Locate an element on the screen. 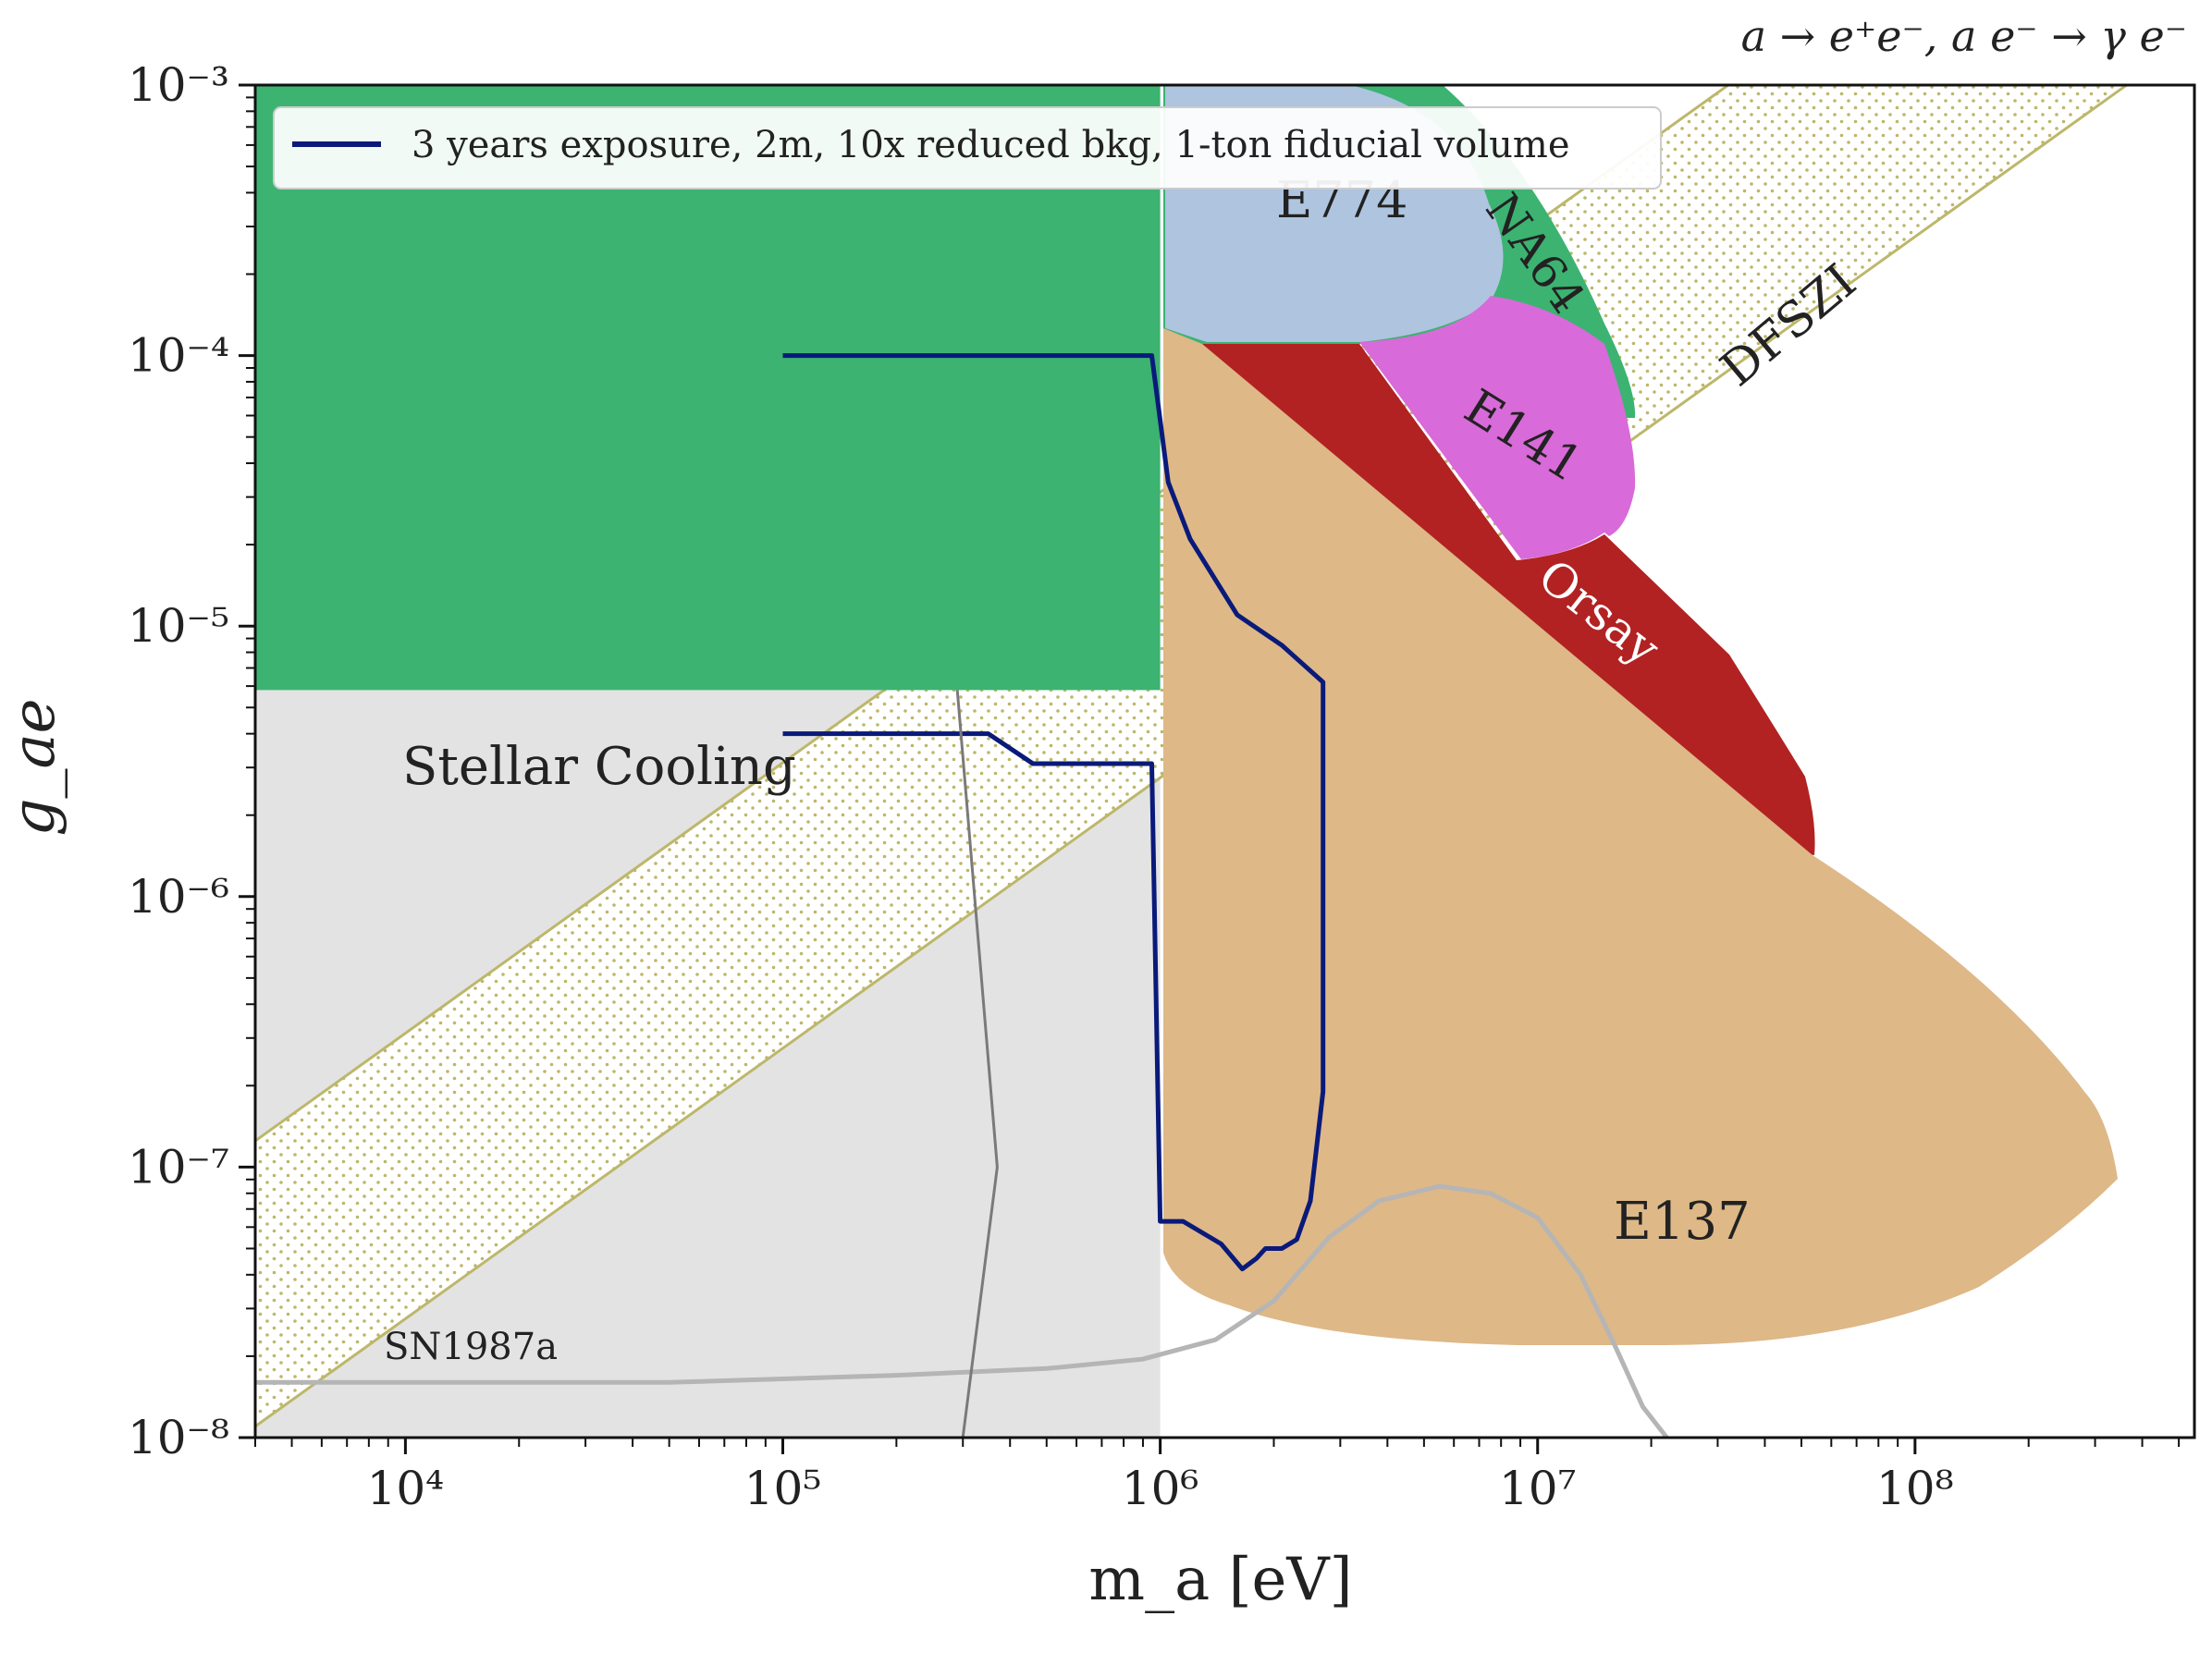 The image size is (2212, 1653). sn1987a-label: SN1987a is located at coordinates (471, 1347).